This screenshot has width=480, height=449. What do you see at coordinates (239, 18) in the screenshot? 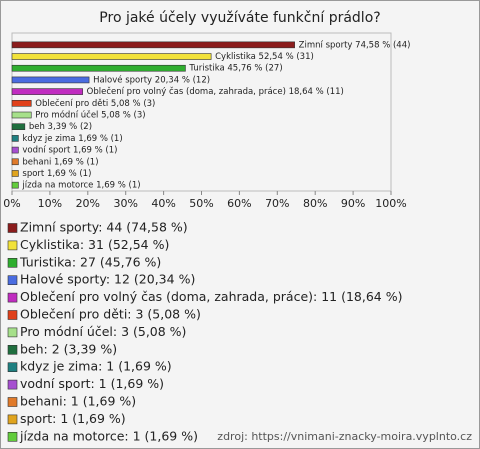
I see `chart-title: Pro jaké účely využíváte funkční prádlo?` at bounding box center [239, 18].